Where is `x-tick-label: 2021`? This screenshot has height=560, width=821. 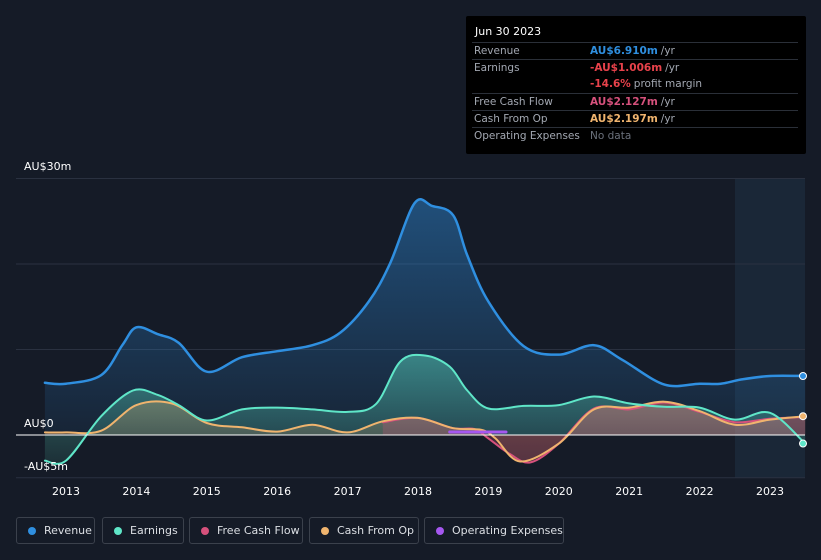 x-tick-label: 2021 is located at coordinates (629, 491).